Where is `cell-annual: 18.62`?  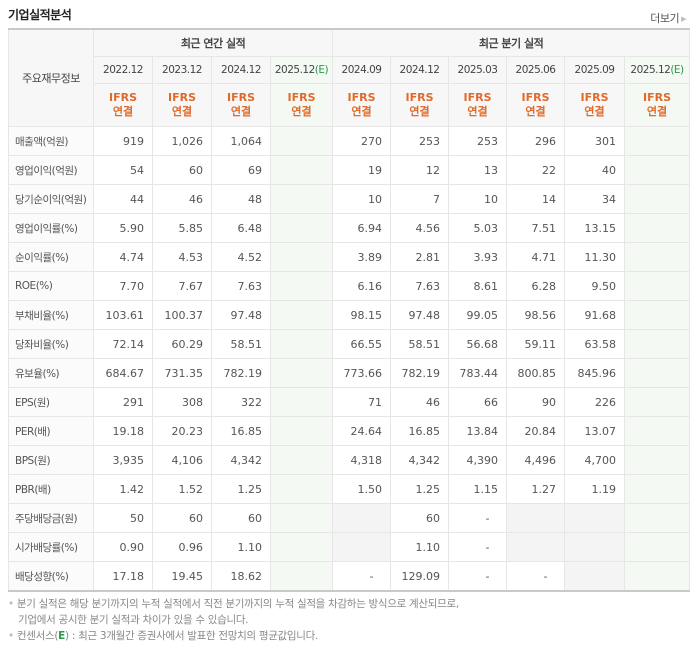 cell-annual: 18.62 is located at coordinates (241, 576).